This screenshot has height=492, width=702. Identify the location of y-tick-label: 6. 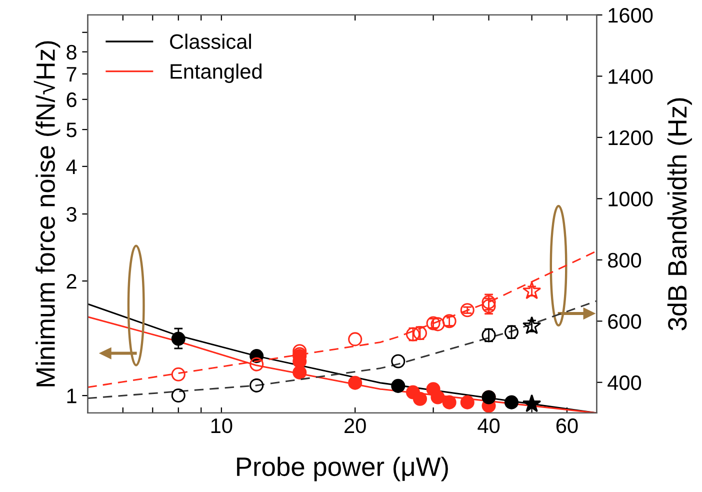
(71, 100).